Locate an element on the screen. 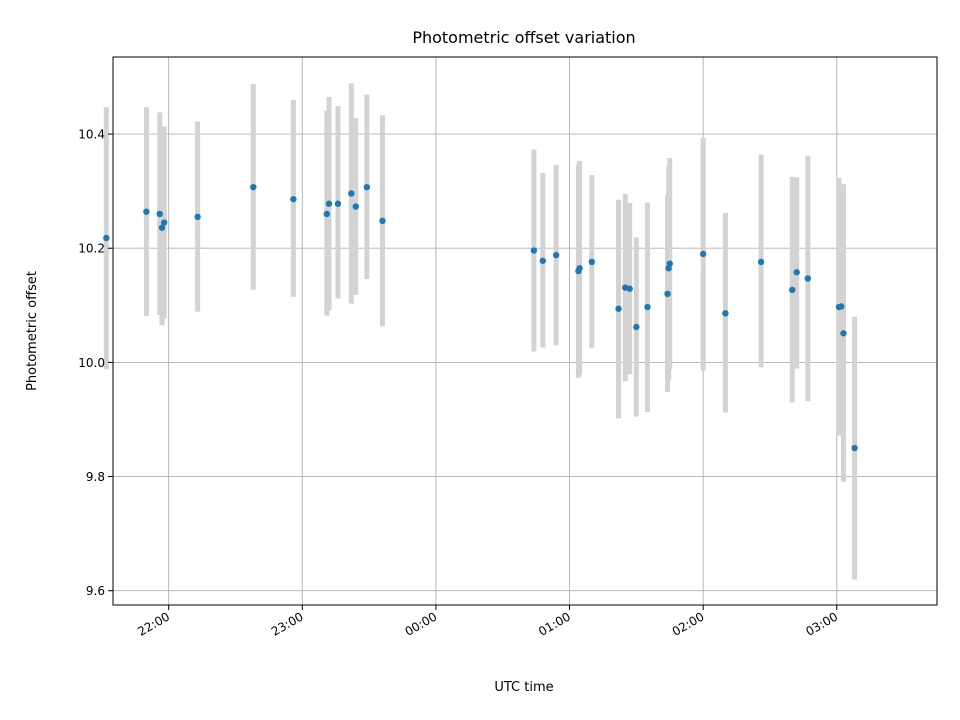 This screenshot has width=960, height=720. y-axis-ticks: 9.6 9.8 10.0 10.2 10.4 is located at coordinates (95, 363).